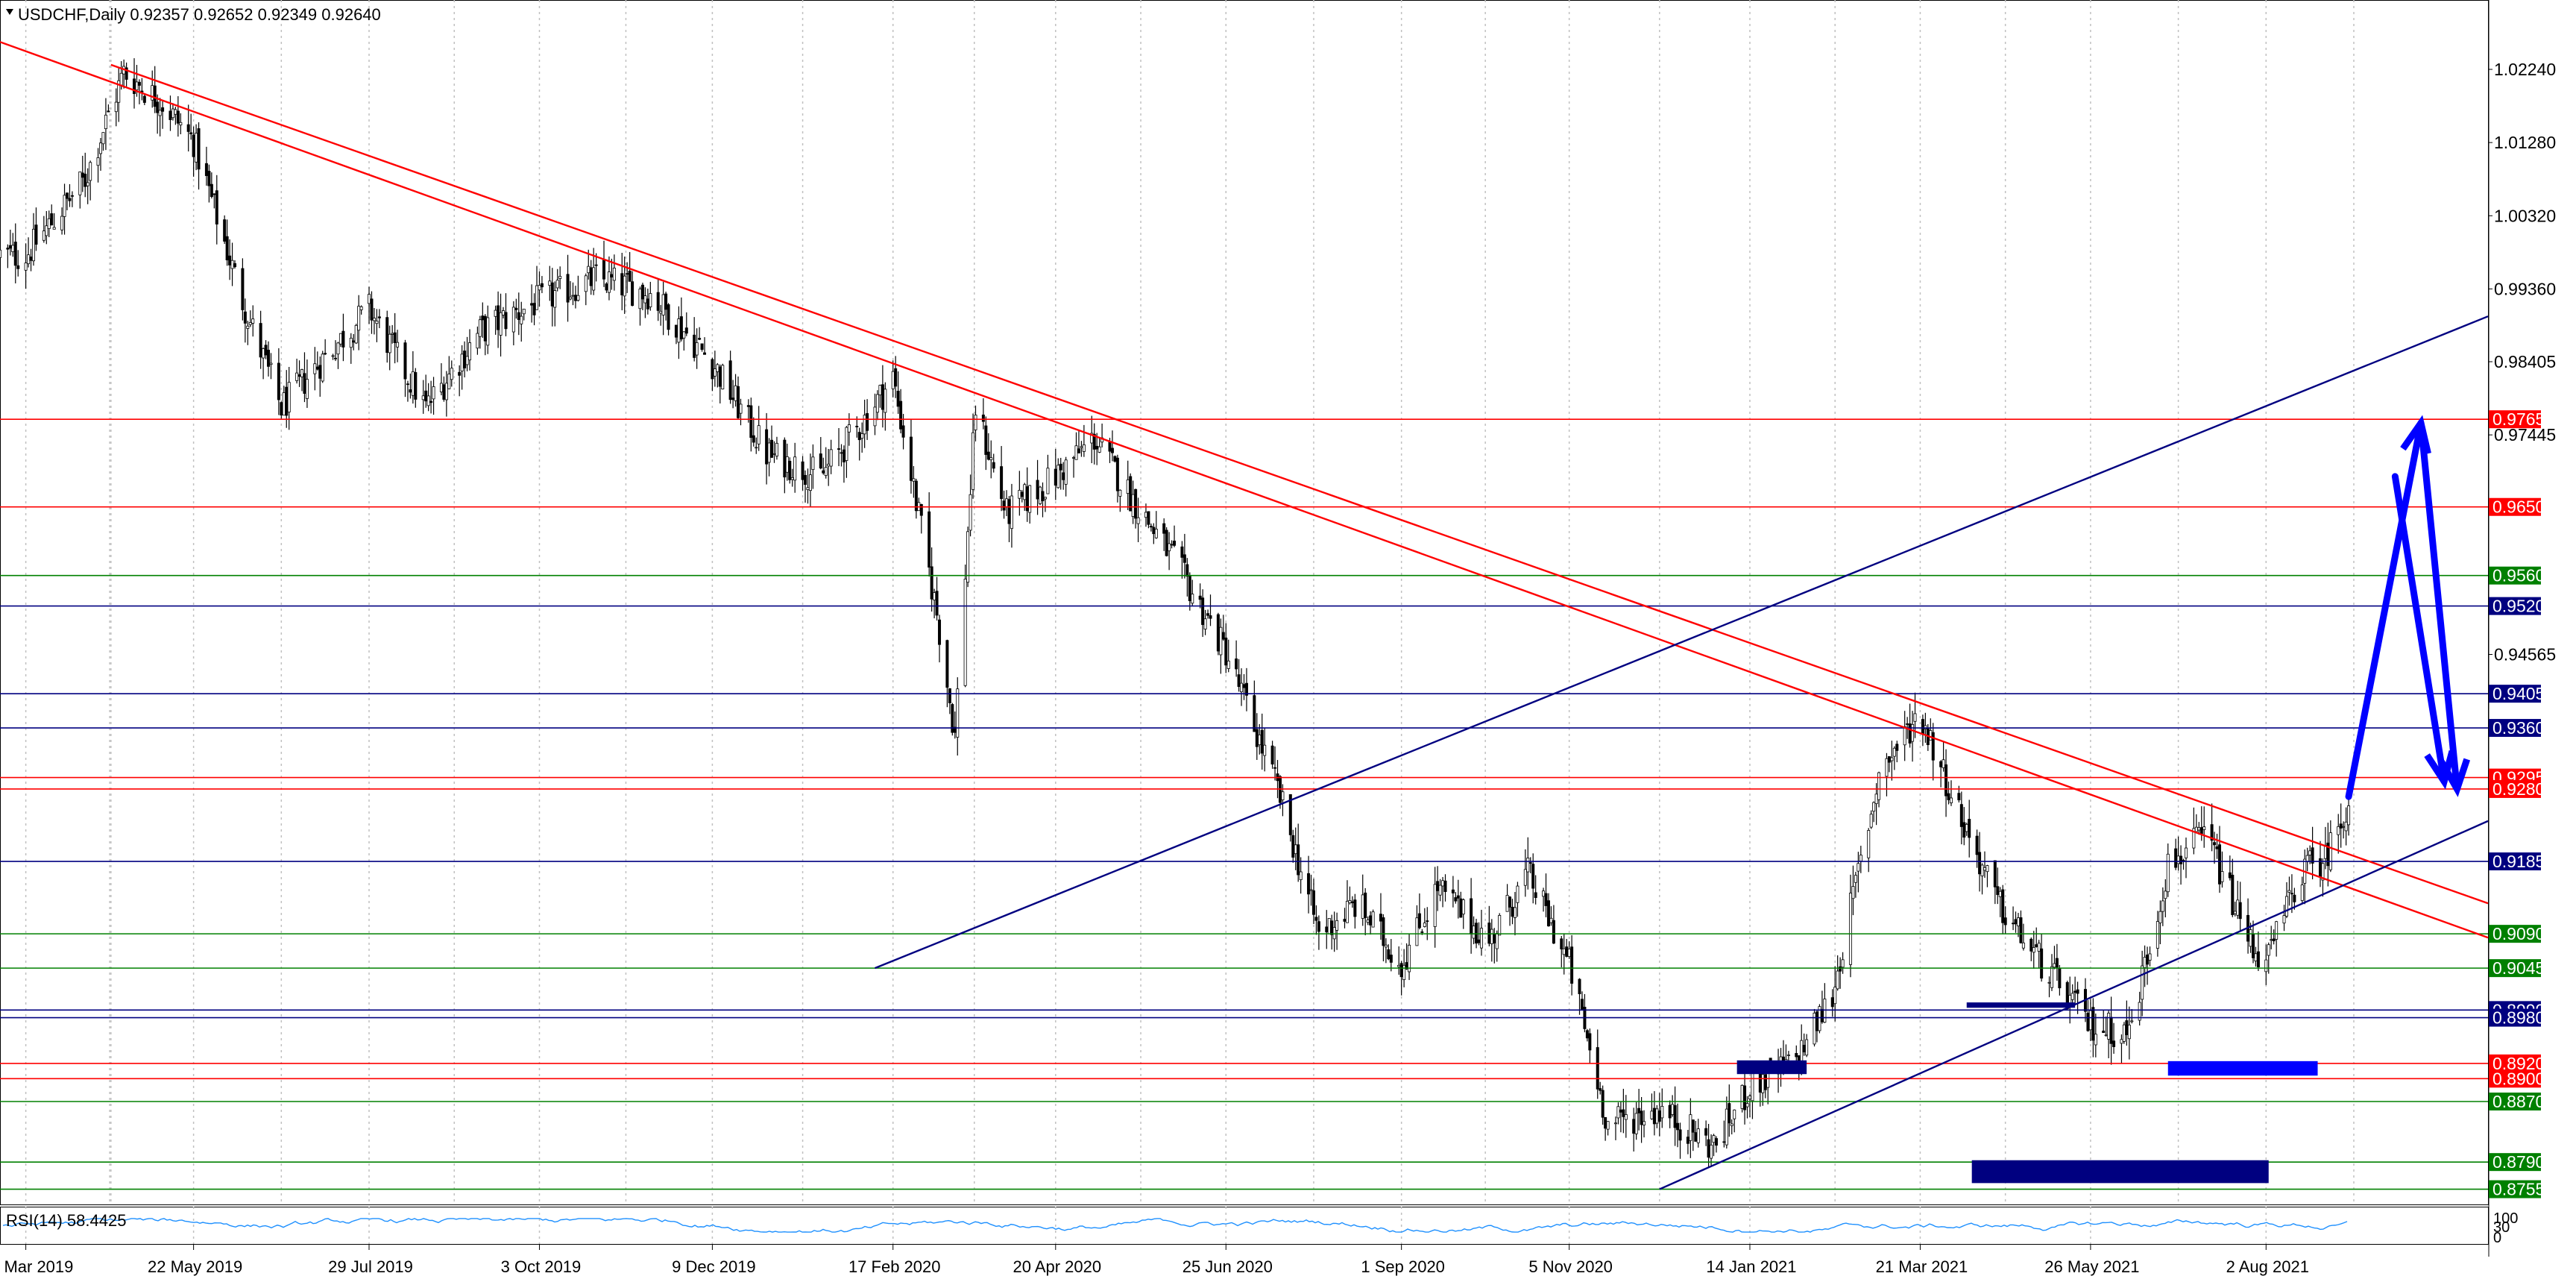  Describe the element at coordinates (1175, 1225) in the screenshot. I see `rsi-indicator` at that location.